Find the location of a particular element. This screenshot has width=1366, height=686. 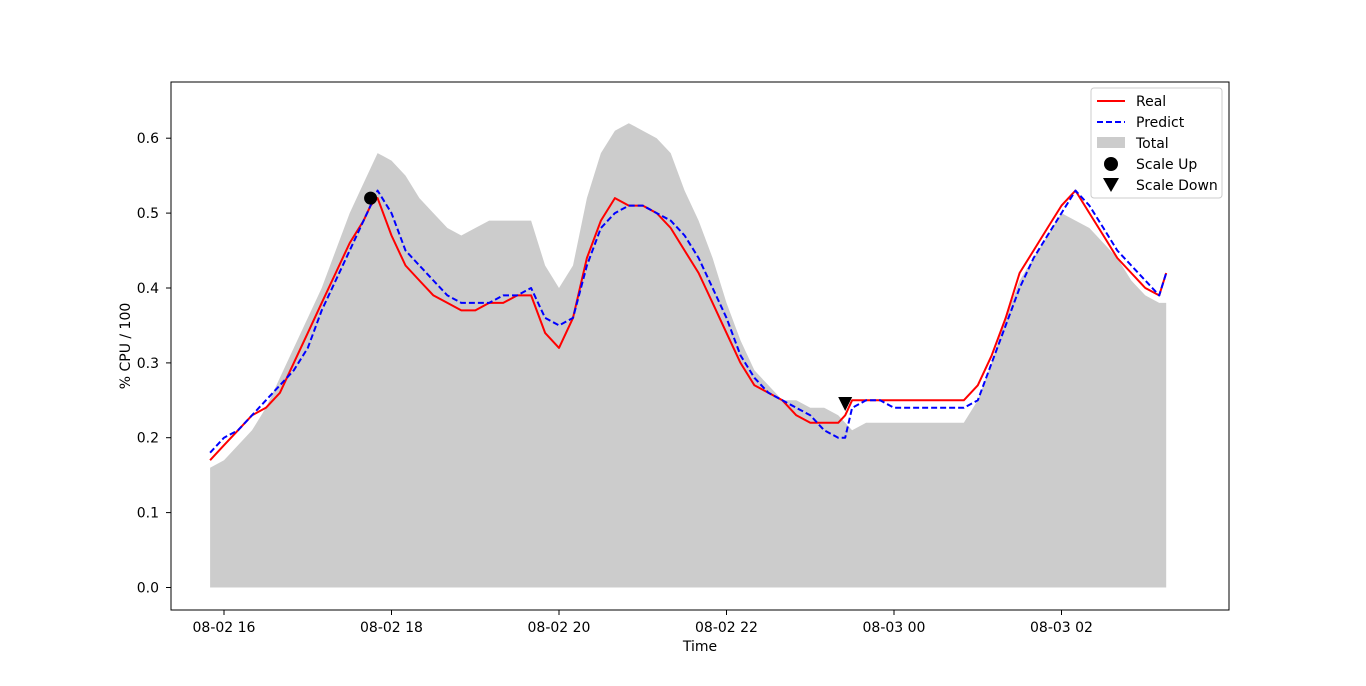

legend-scale-up-label: Scale Up is located at coordinates (1166, 165).